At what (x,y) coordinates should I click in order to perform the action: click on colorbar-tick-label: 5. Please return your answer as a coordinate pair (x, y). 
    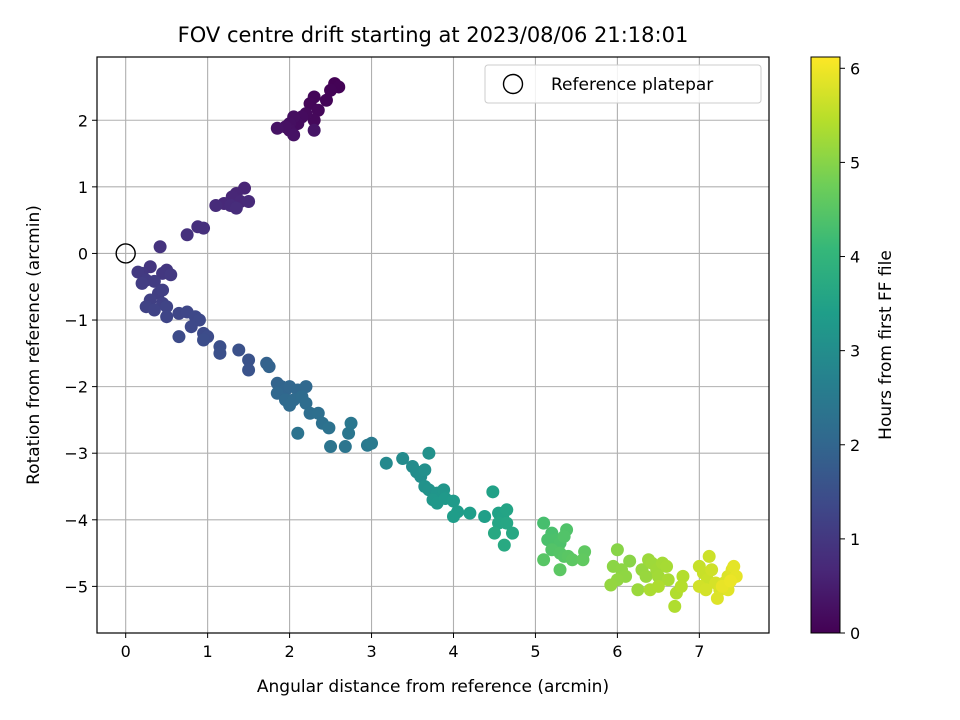
    Looking at the image, I should click on (855, 162).